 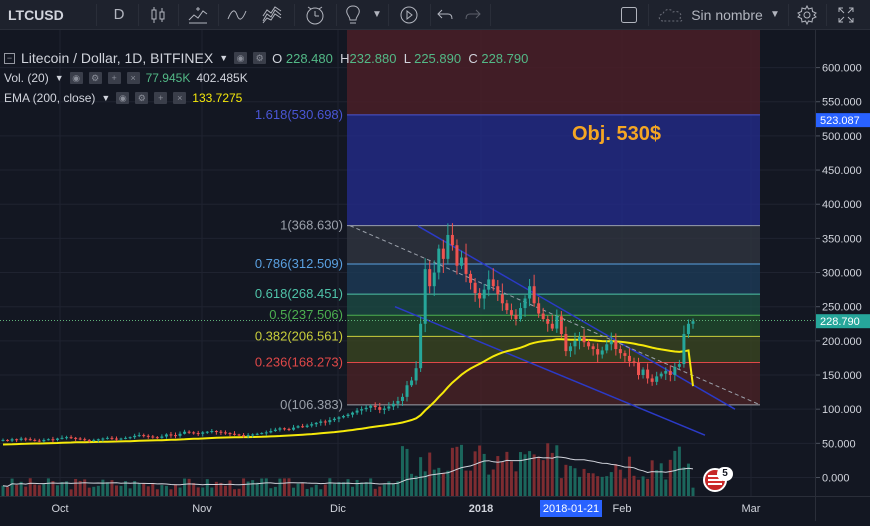 I want to click on alert-clock-icon, so click(x=315, y=14).